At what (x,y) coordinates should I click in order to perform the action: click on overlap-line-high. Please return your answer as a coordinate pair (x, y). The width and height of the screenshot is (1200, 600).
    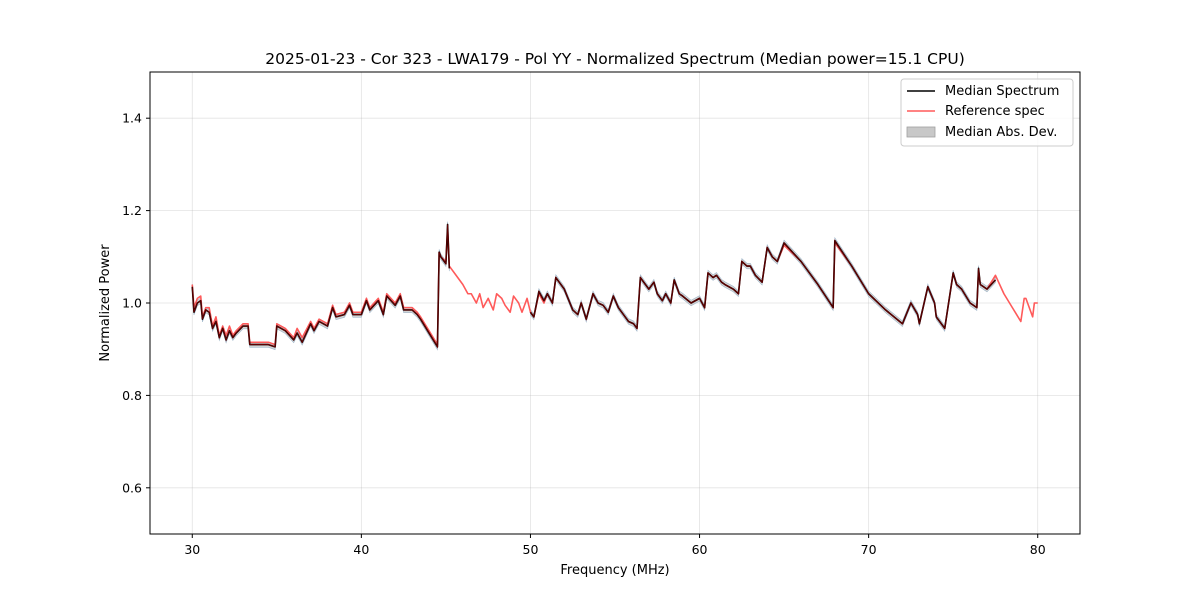
    Looking at the image, I should click on (763, 284).